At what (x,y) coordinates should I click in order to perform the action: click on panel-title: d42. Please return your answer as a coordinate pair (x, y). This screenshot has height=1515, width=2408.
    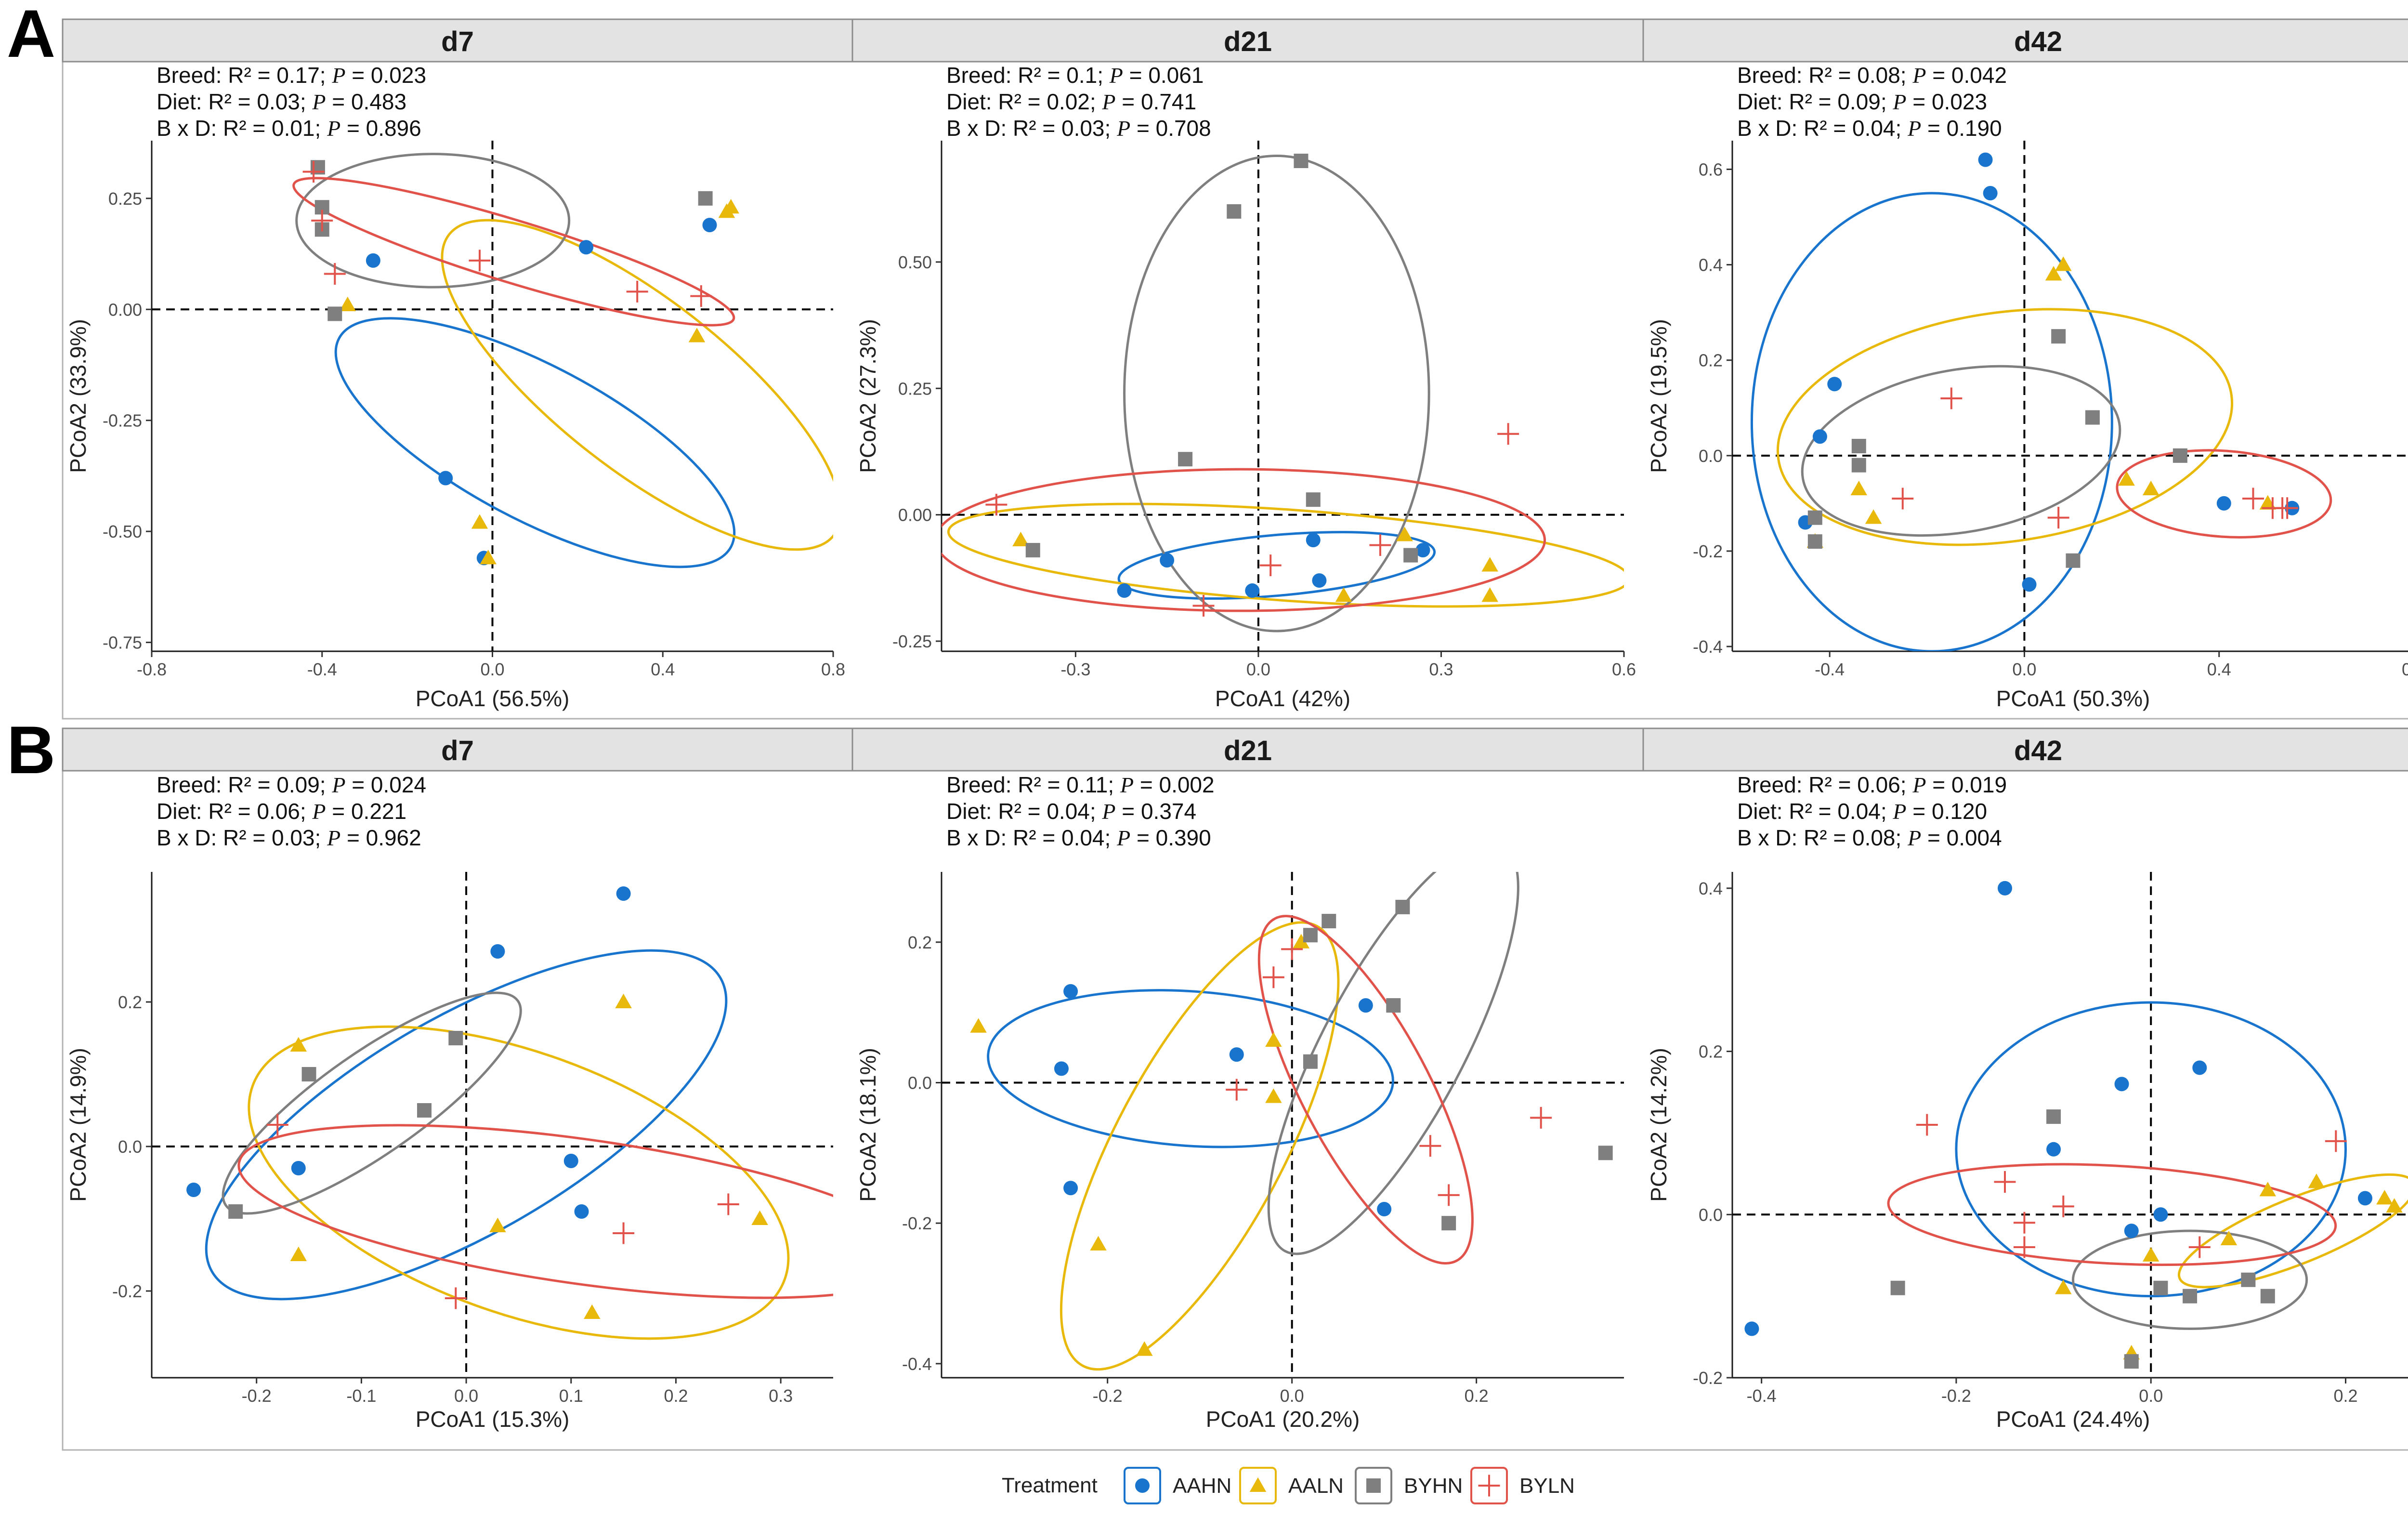
    Looking at the image, I should click on (2038, 750).